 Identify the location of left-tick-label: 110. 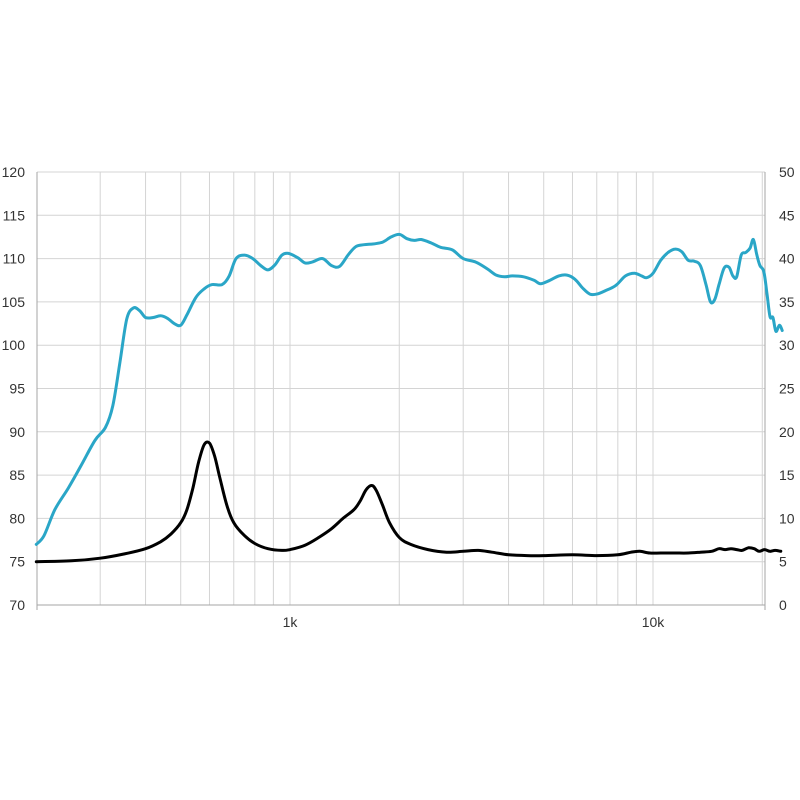
(14, 259).